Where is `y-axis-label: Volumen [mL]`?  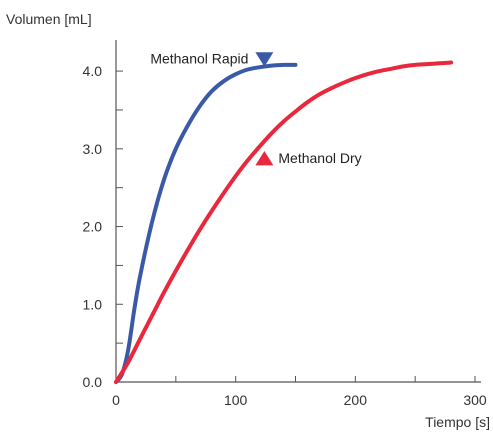 y-axis-label: Volumen [mL] is located at coordinates (49, 19).